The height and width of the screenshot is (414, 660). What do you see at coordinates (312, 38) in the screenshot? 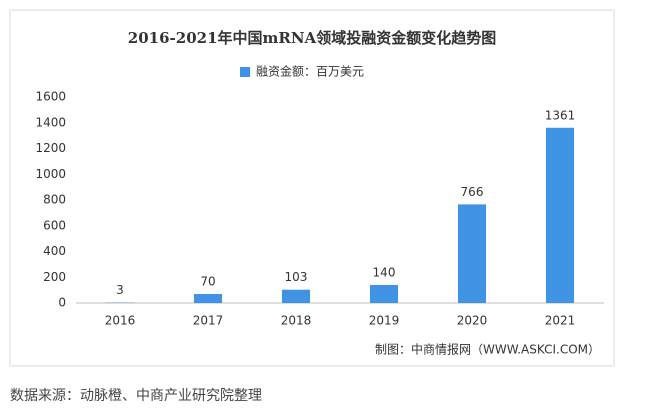
I see `chart-title: 2016-2021年中国mRNA领域投融资金额变化趋势图` at bounding box center [312, 38].